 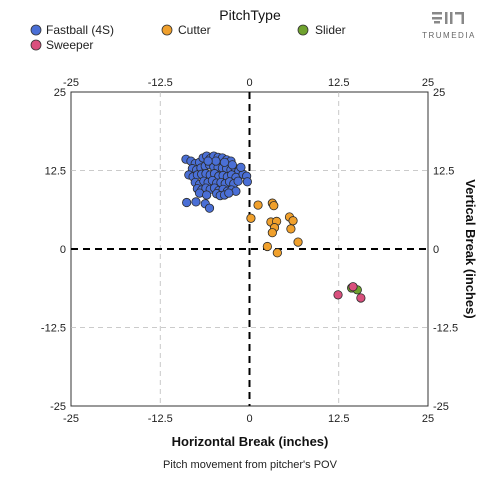 What do you see at coordinates (449, 35) in the screenshot?
I see `brand-logo-text: TRUMEDIA` at bounding box center [449, 35].